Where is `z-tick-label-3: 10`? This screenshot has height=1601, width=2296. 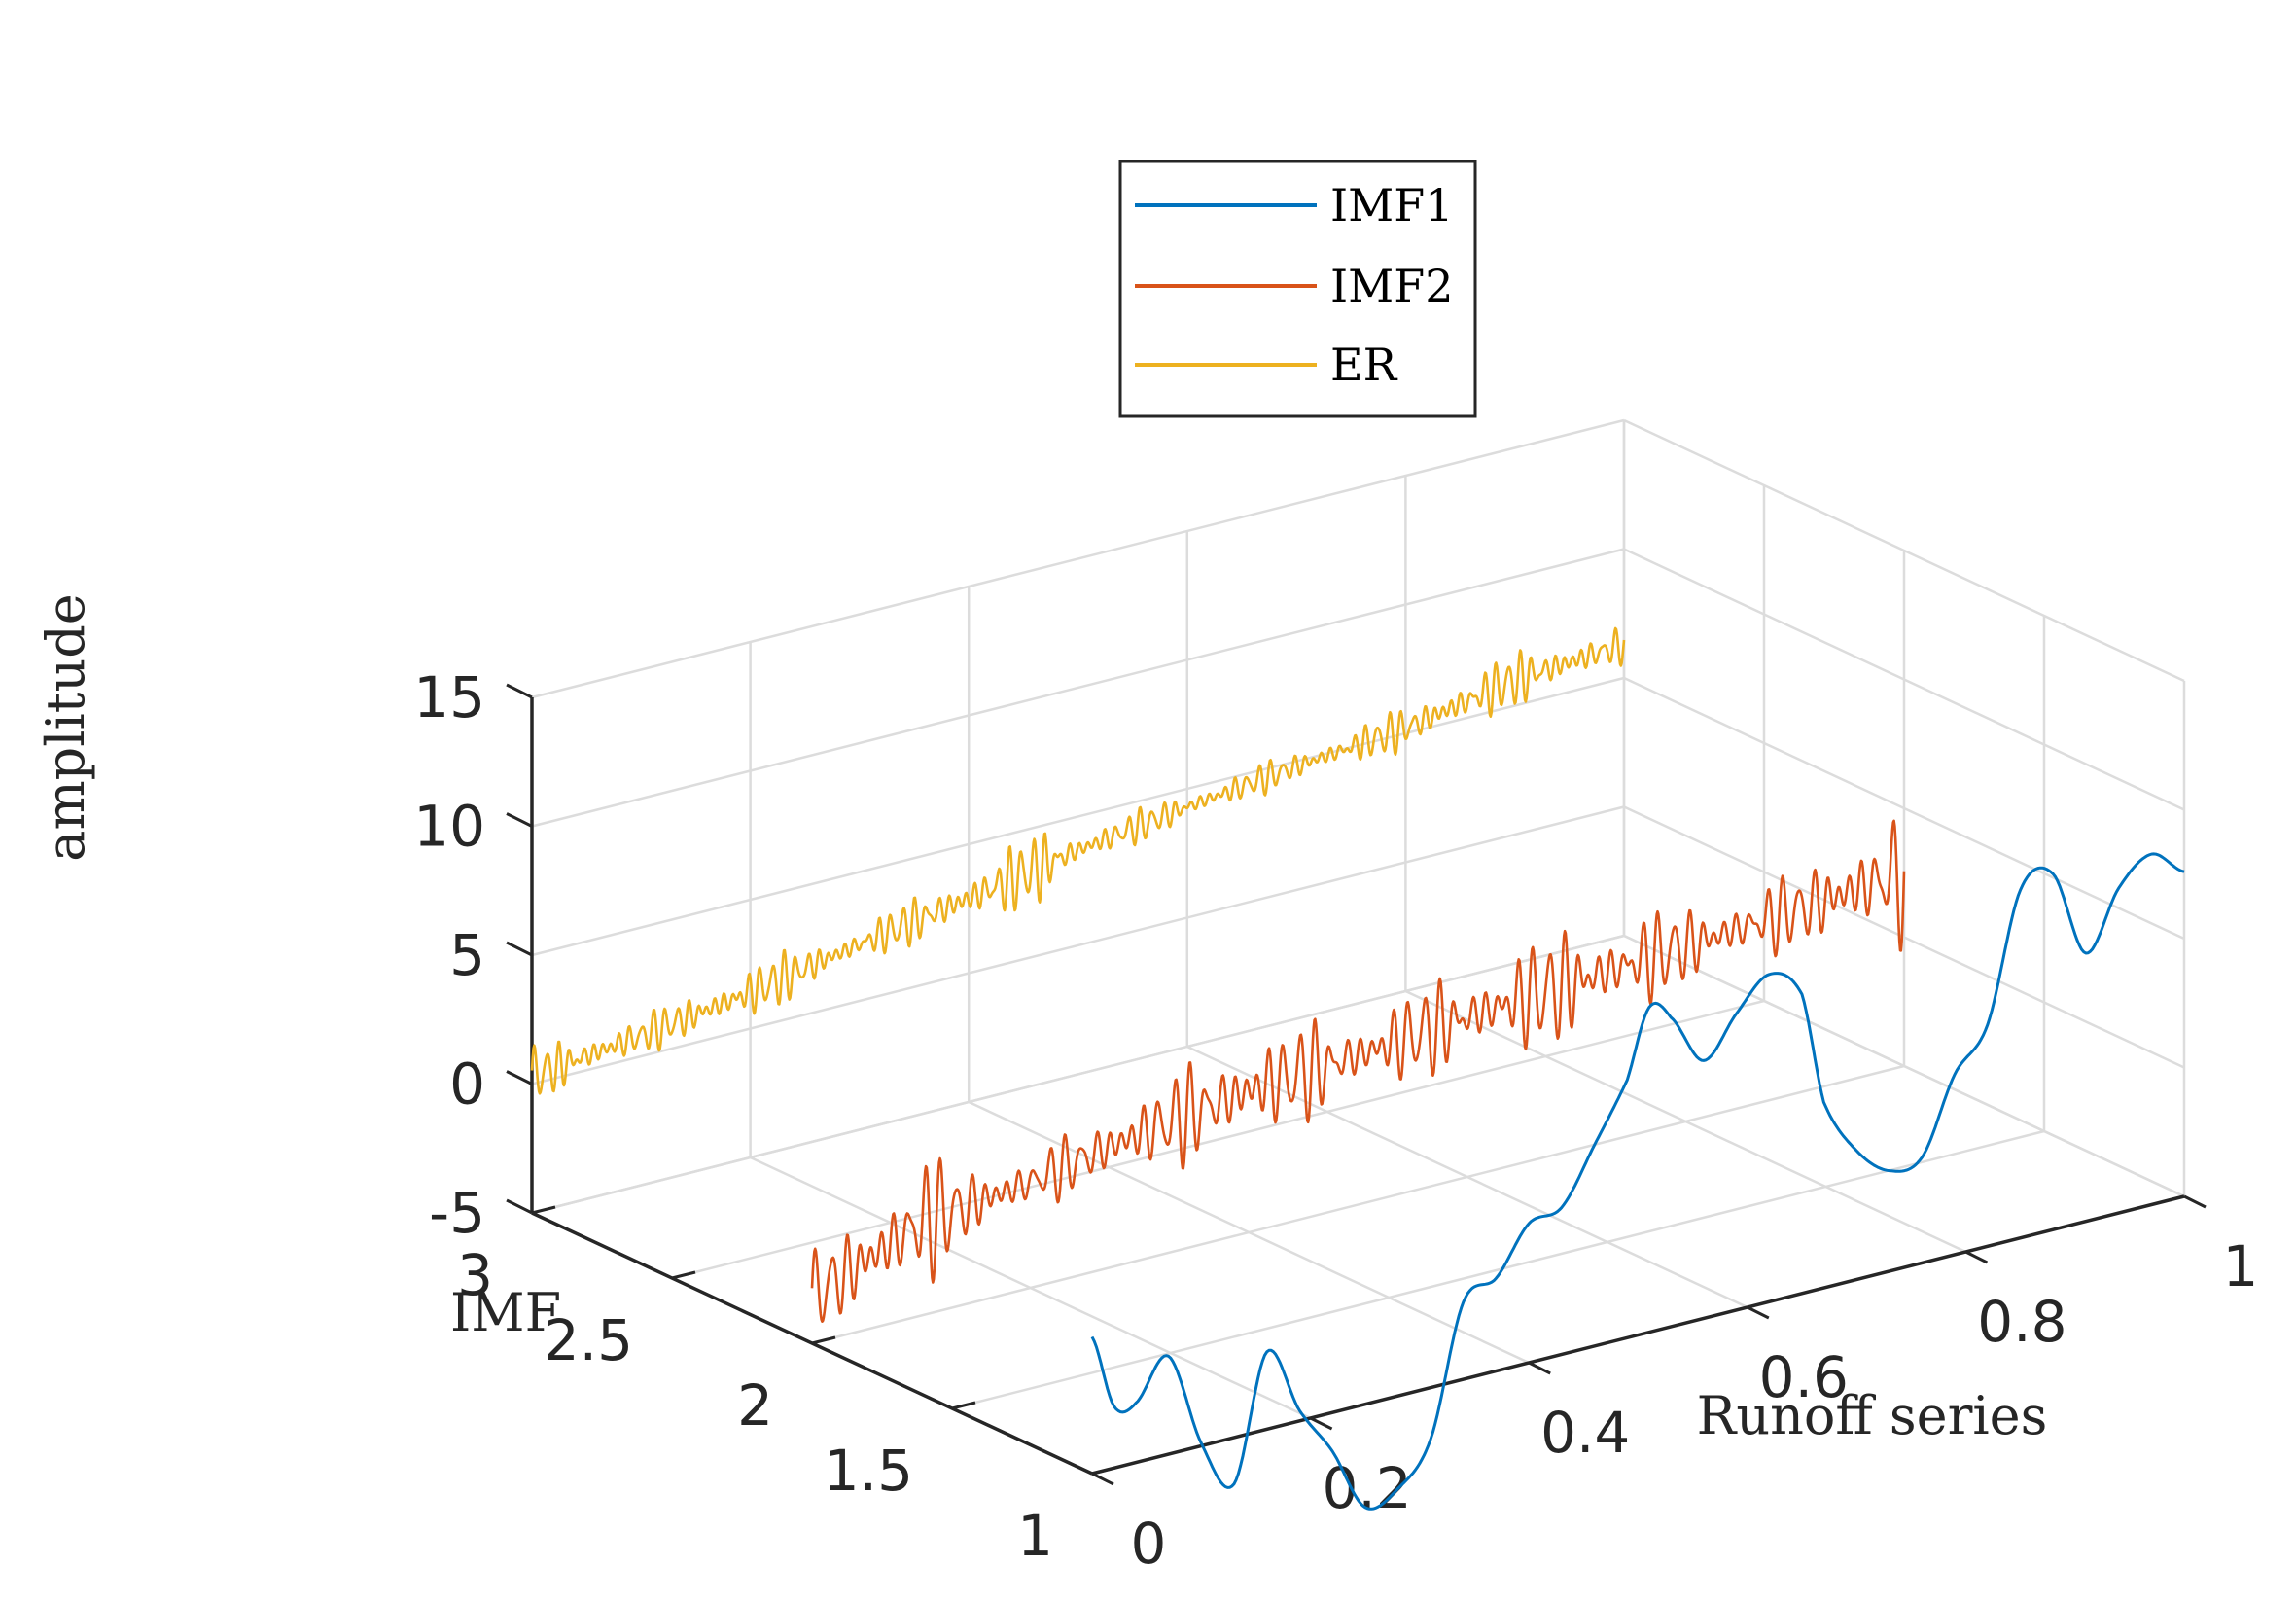 z-tick-label-3: 10 is located at coordinates (449, 827).